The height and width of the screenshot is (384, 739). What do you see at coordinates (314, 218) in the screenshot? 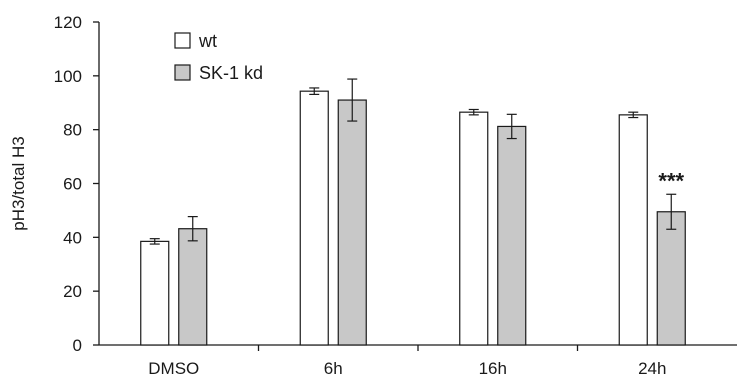
I see `bar-wt-6h` at bounding box center [314, 218].